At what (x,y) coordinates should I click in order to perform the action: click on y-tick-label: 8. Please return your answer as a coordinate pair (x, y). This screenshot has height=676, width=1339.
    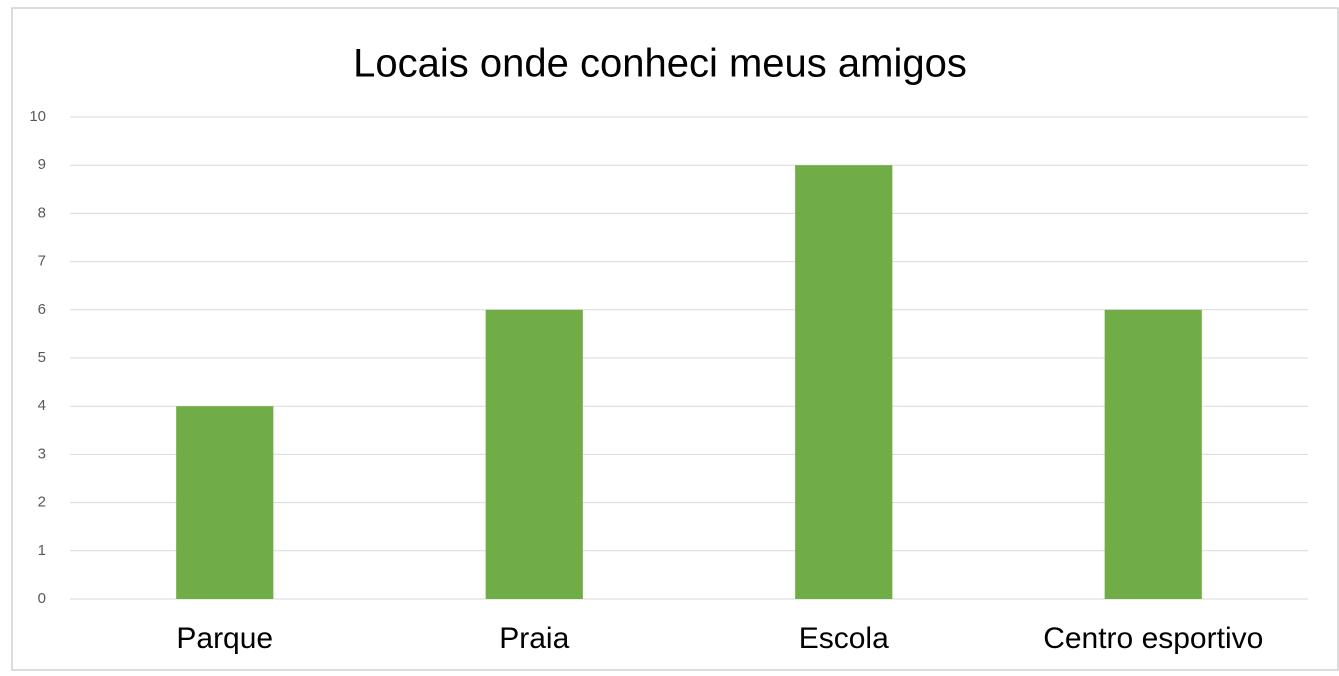
    Looking at the image, I should click on (42, 212).